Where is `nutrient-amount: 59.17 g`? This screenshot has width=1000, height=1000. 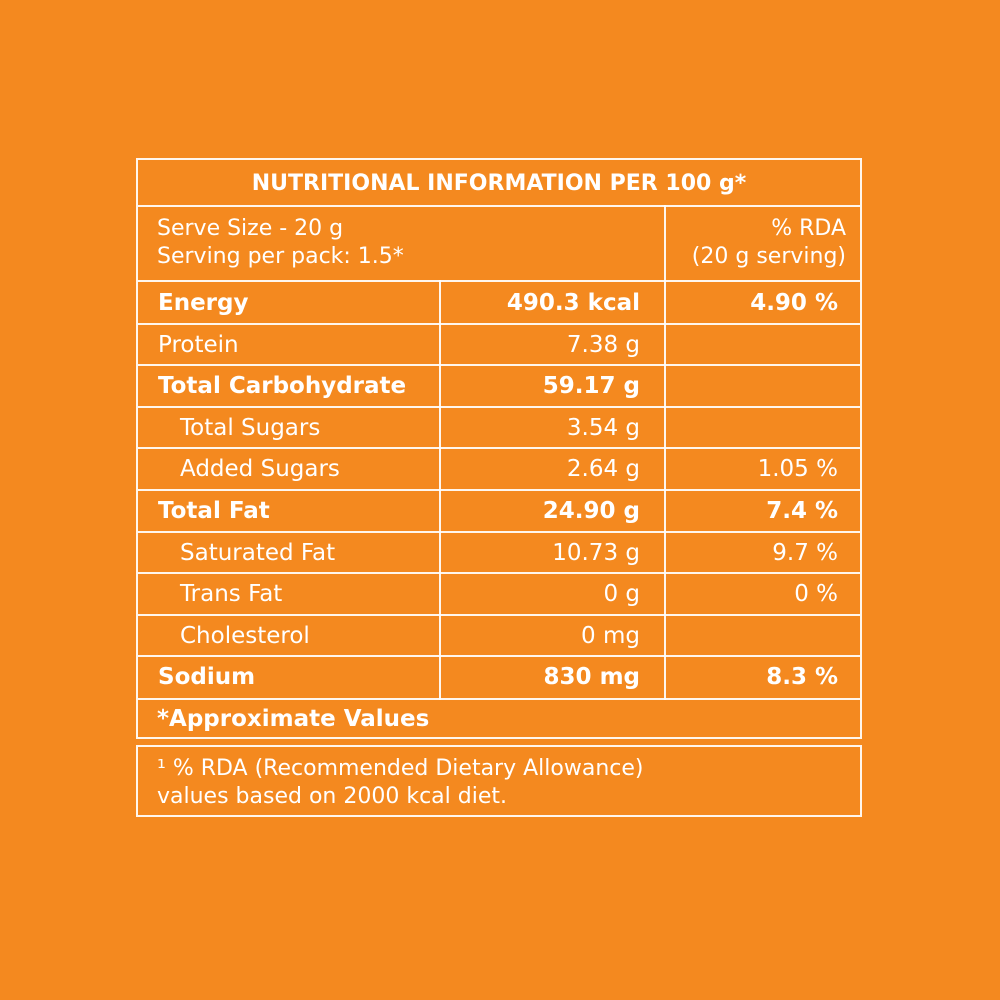
nutrient-amount: 59.17 g is located at coordinates (591, 386).